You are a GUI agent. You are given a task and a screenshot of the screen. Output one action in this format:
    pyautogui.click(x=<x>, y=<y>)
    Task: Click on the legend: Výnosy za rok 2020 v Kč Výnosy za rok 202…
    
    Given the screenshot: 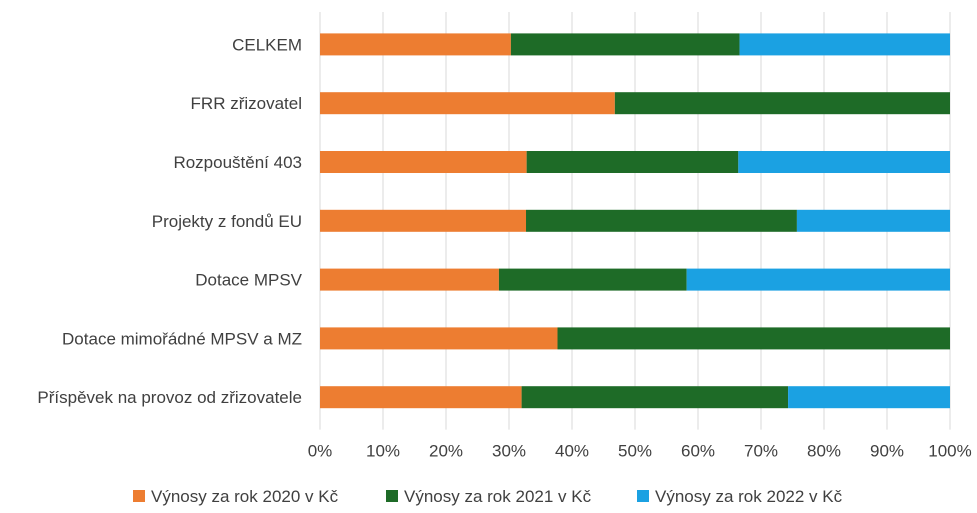 What is the action you would take?
    pyautogui.click(x=488, y=496)
    